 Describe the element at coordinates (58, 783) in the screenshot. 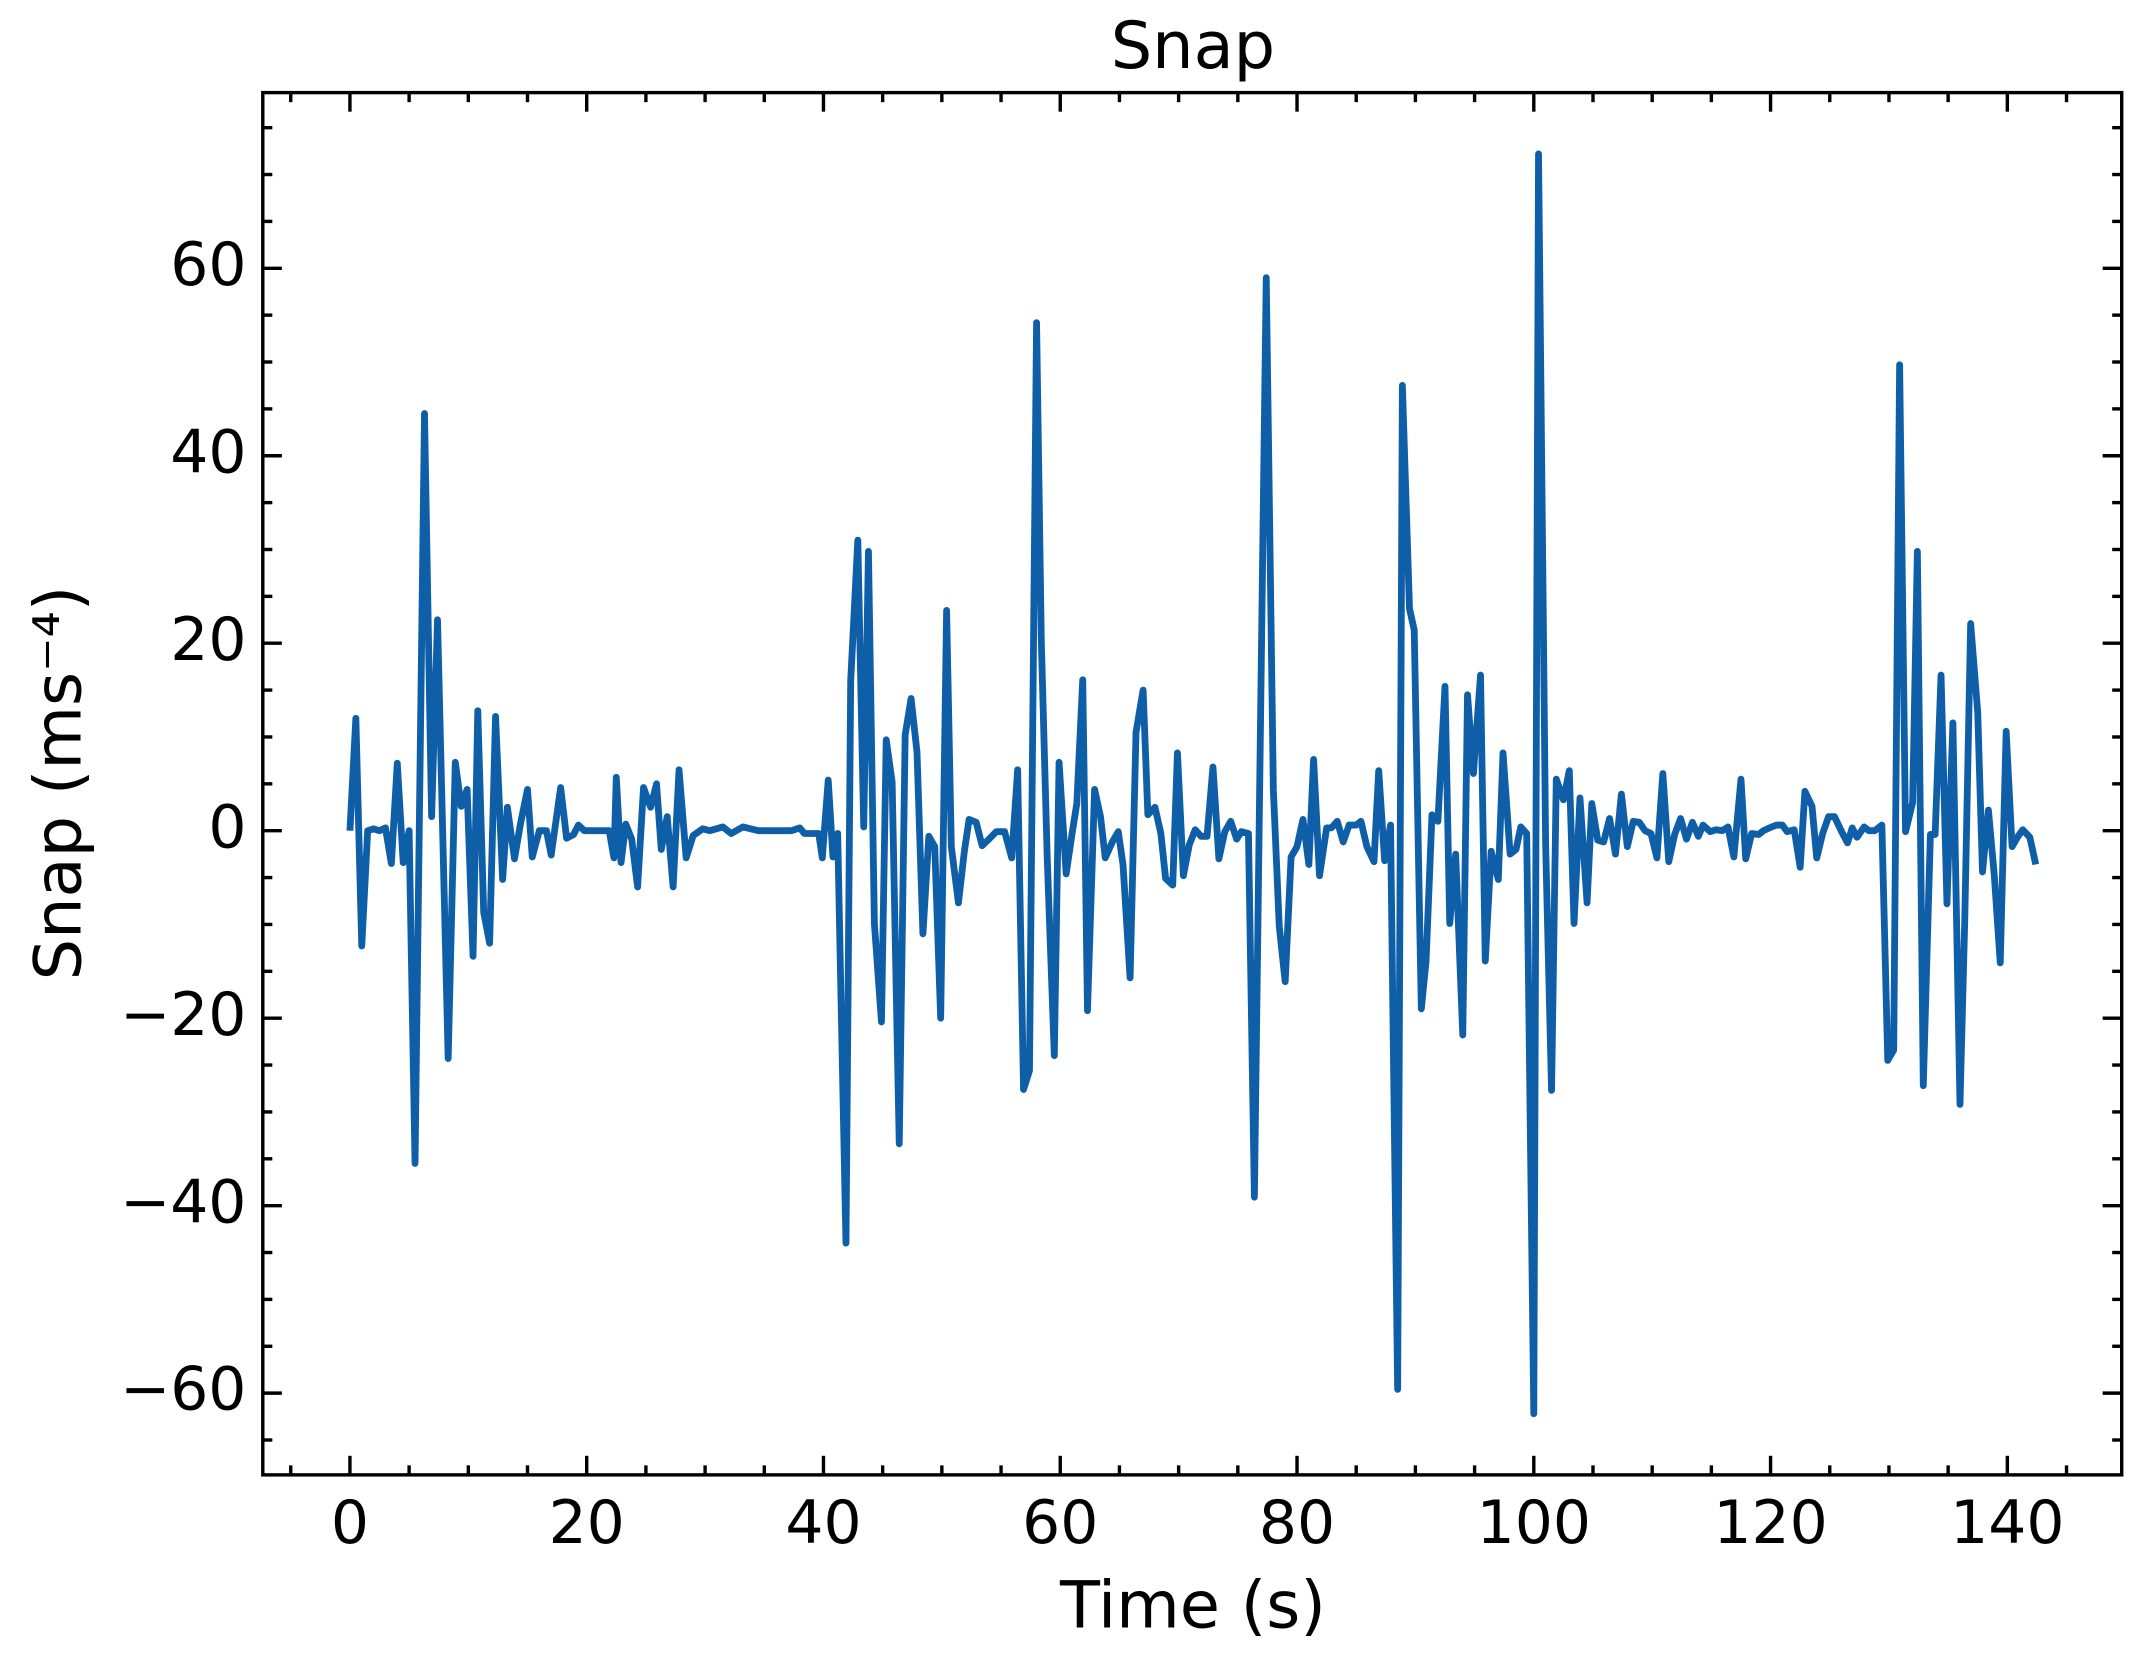

I see `y-axis-label: Snap (ms⁻⁴)` at that location.